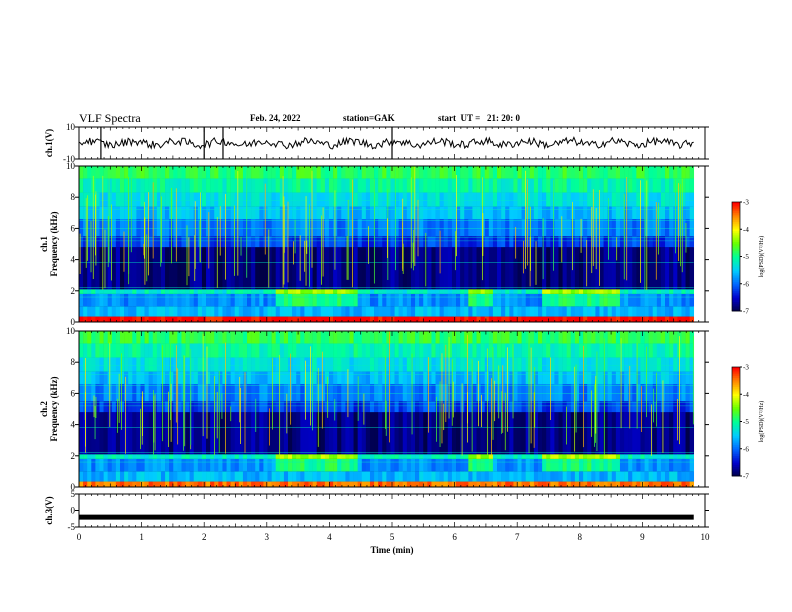 Image resolution: width=792 pixels, height=612 pixels. What do you see at coordinates (517, 537) in the screenshot?
I see `x-tick-label: 7` at bounding box center [517, 537].